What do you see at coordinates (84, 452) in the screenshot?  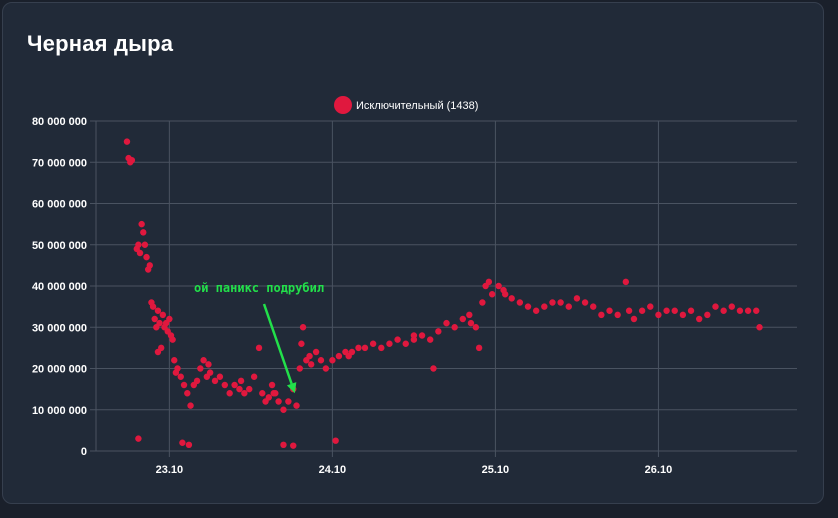 I see `y-tick-label: 0` at bounding box center [84, 452].